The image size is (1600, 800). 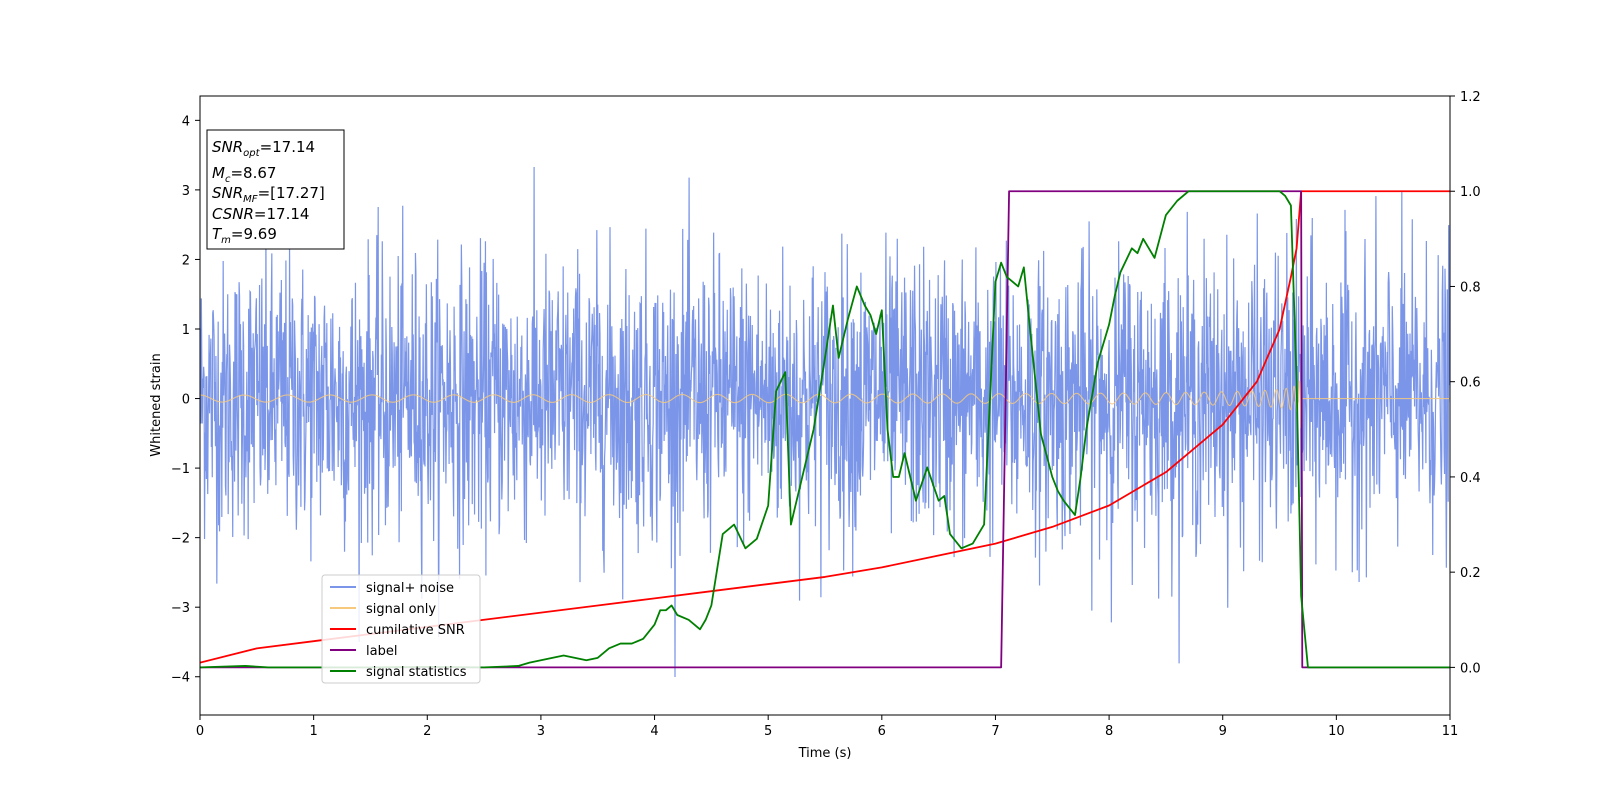 What do you see at coordinates (200, 731) in the screenshot?
I see `x-tick-label: 0` at bounding box center [200, 731].